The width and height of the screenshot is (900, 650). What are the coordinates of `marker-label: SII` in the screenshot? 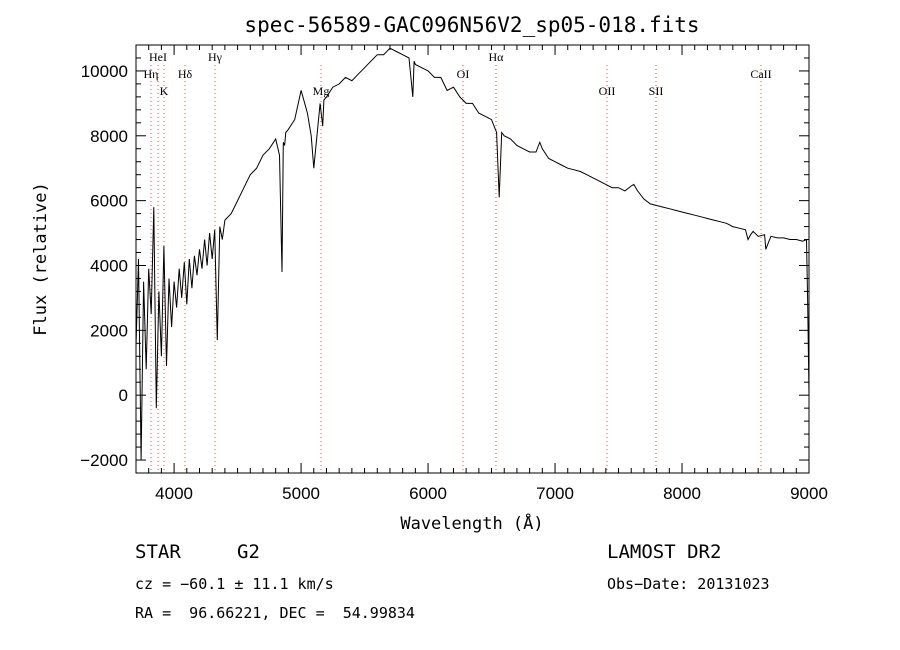 It's located at (656, 91).